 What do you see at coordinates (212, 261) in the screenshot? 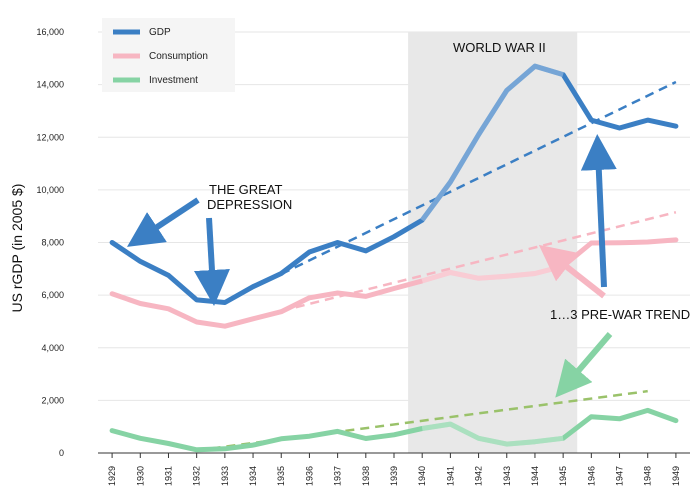
I see `arrow-depression-down` at bounding box center [212, 261].